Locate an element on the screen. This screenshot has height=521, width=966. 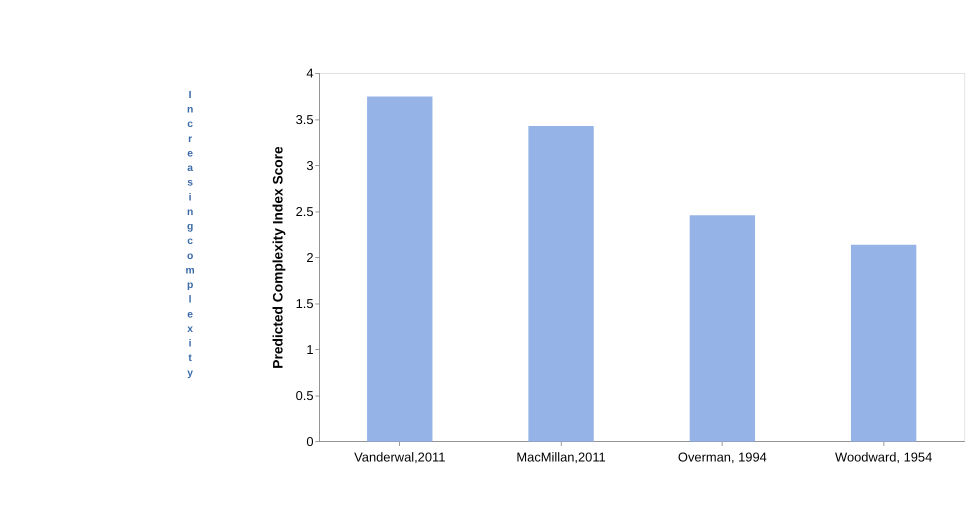
y-tick-label: 1.5 is located at coordinates (305, 303).